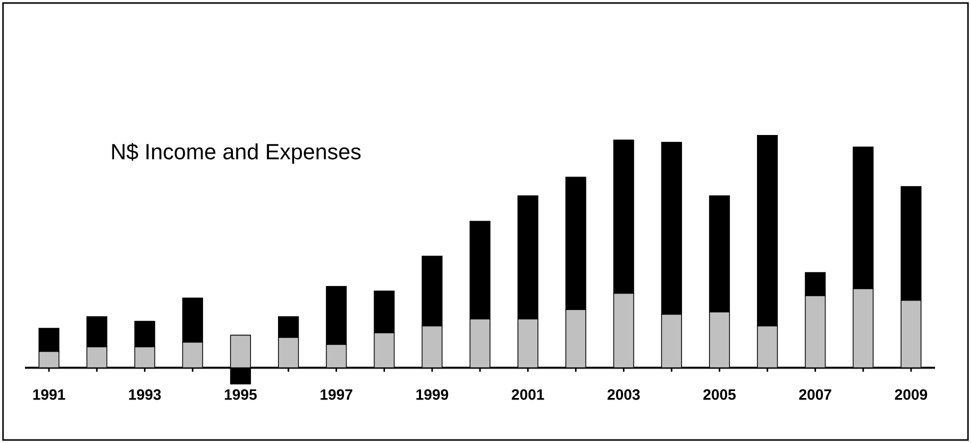 The height and width of the screenshot is (443, 971). What do you see at coordinates (49, 394) in the screenshot?
I see `x-tick-label: 1991` at bounding box center [49, 394].